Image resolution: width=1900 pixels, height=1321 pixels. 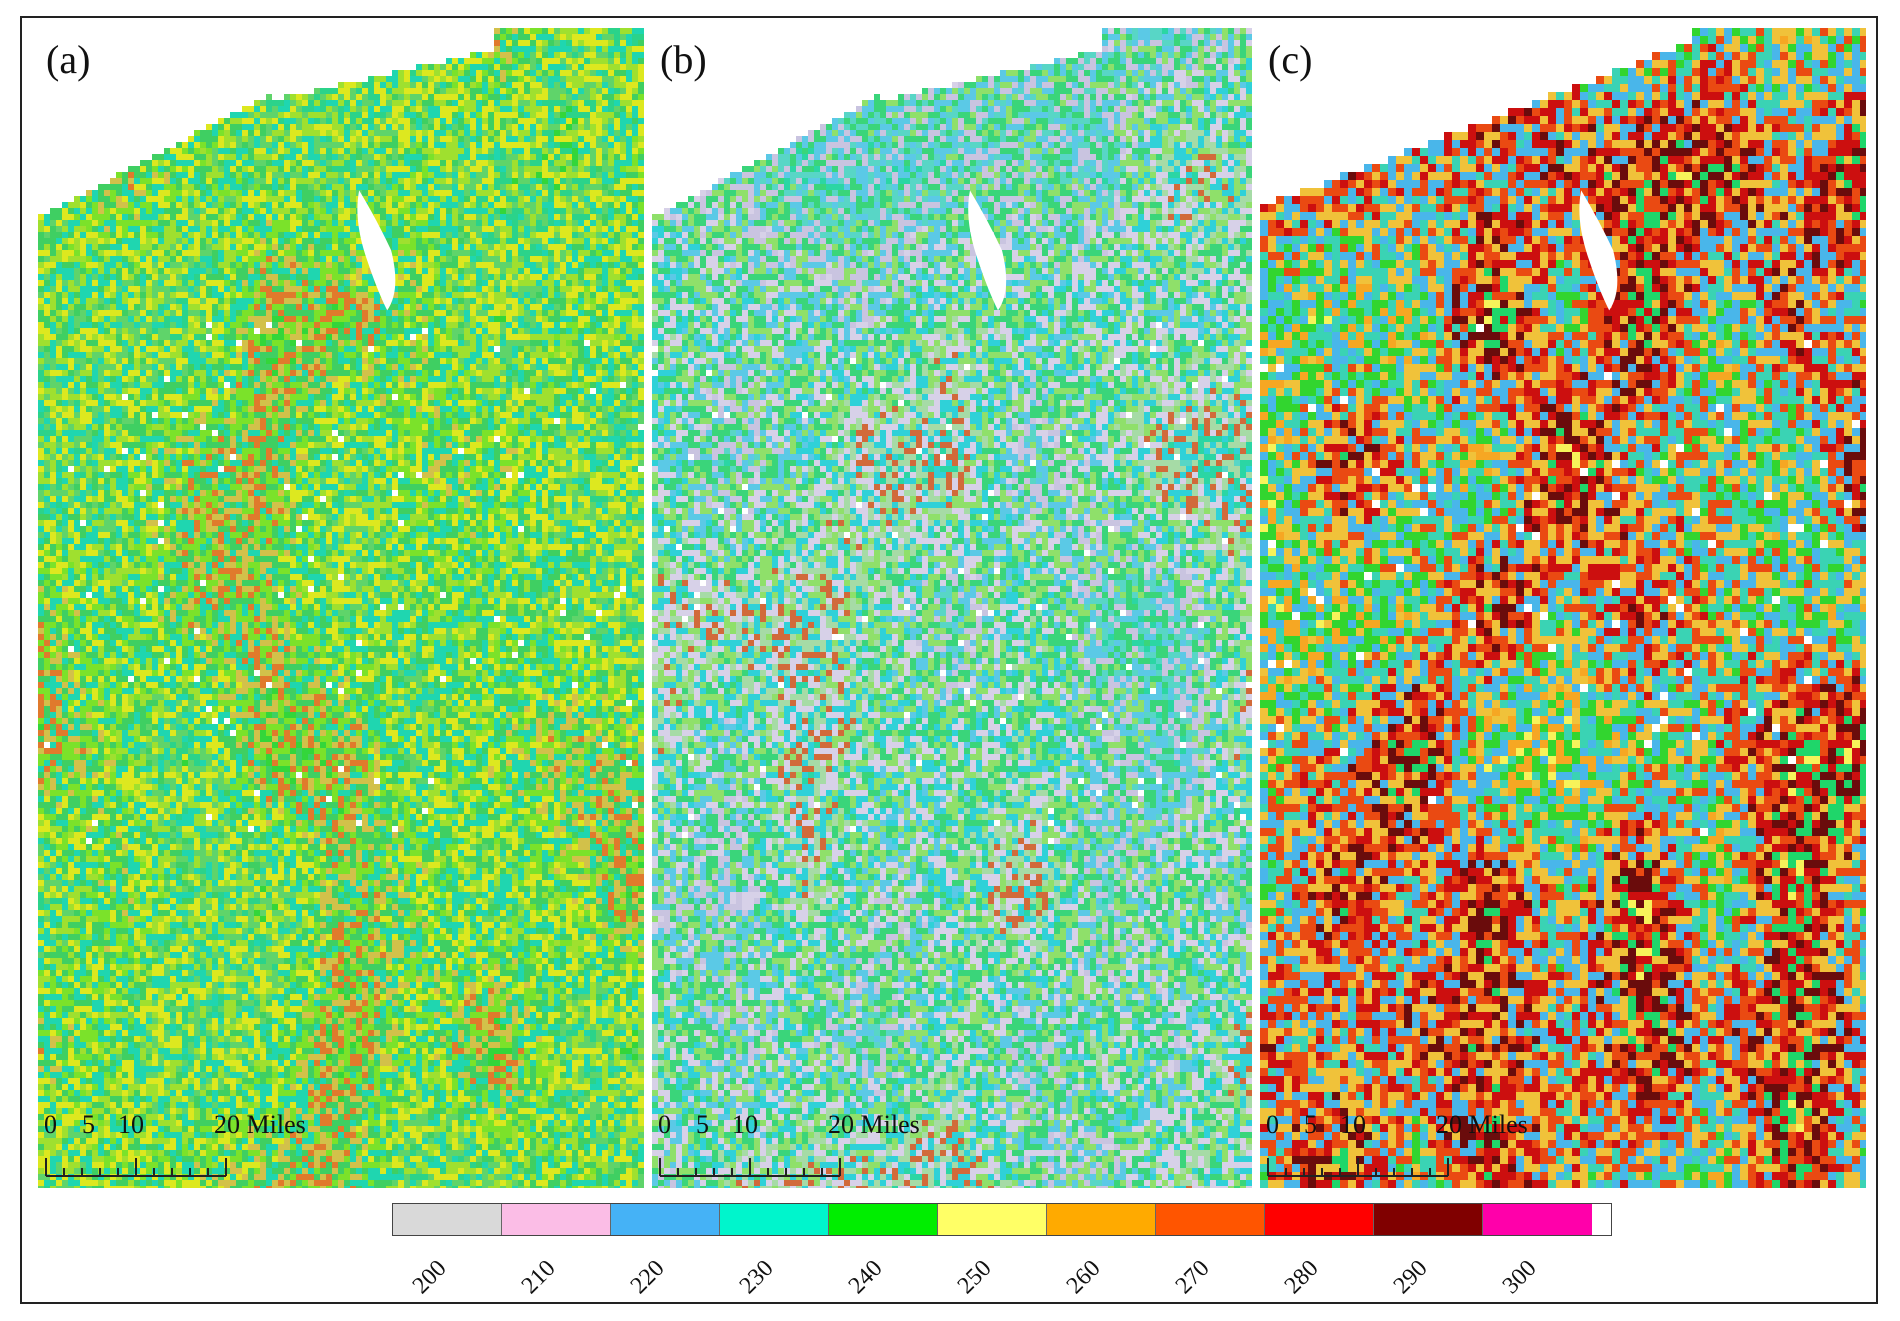 What do you see at coordinates (1302, 1277) in the screenshot?
I see `legend-label-280: 280` at bounding box center [1302, 1277].